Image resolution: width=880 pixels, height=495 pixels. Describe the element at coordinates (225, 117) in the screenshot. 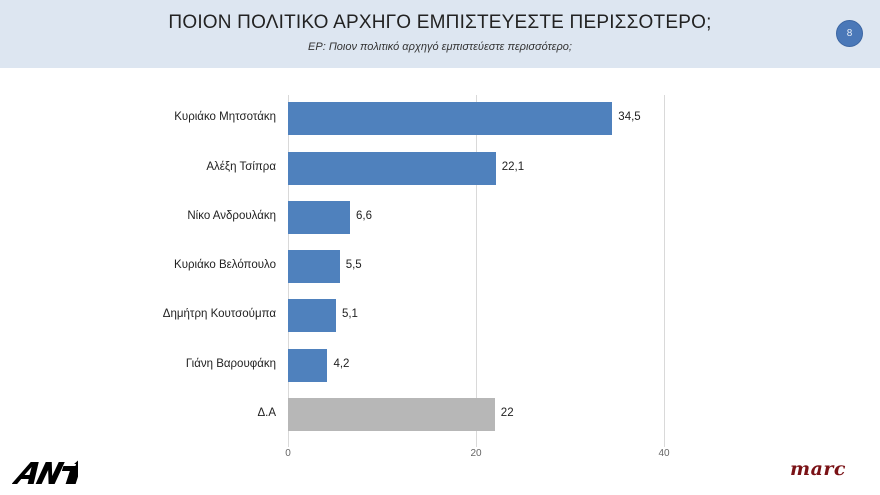

I see `category-label: Κυριάκο Μητσοτάκη` at that location.